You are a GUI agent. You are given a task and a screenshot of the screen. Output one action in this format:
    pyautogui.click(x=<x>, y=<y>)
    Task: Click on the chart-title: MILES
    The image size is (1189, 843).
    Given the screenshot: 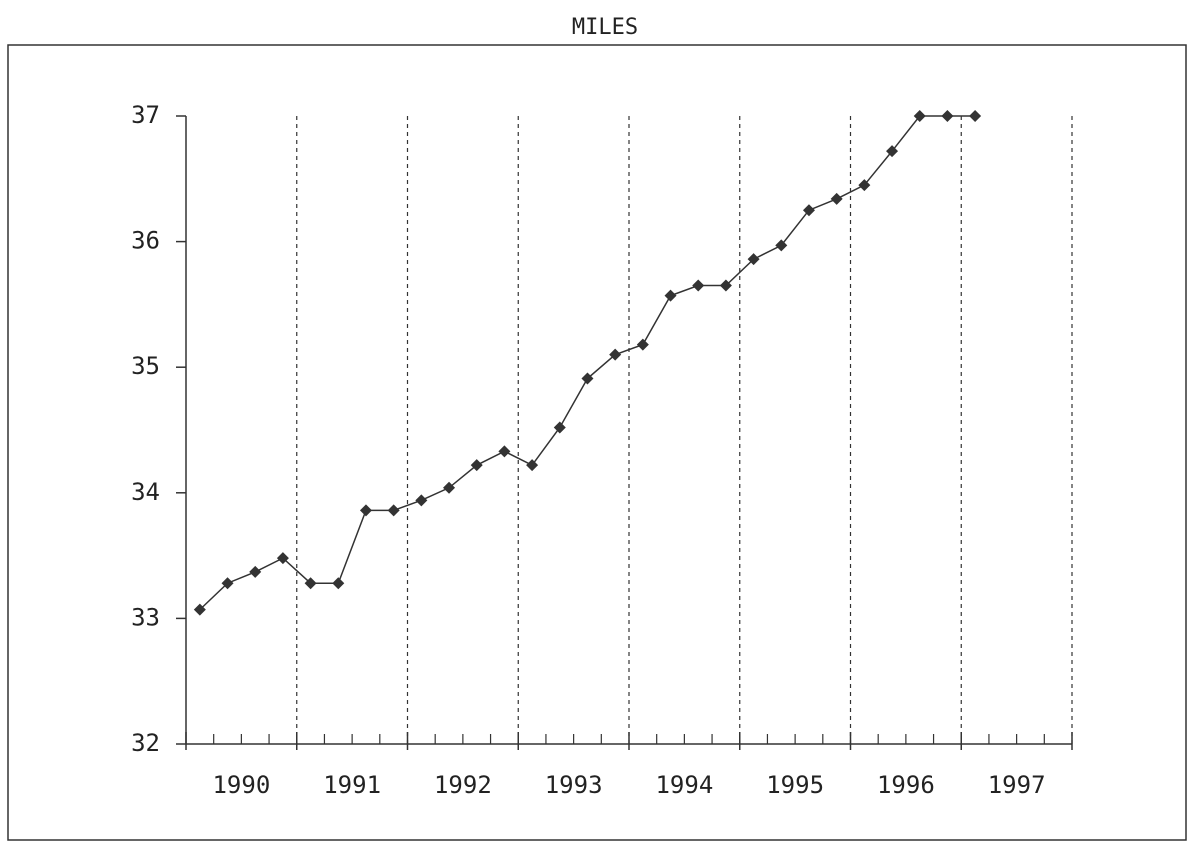 What is the action you would take?
    pyautogui.click(x=605, y=27)
    